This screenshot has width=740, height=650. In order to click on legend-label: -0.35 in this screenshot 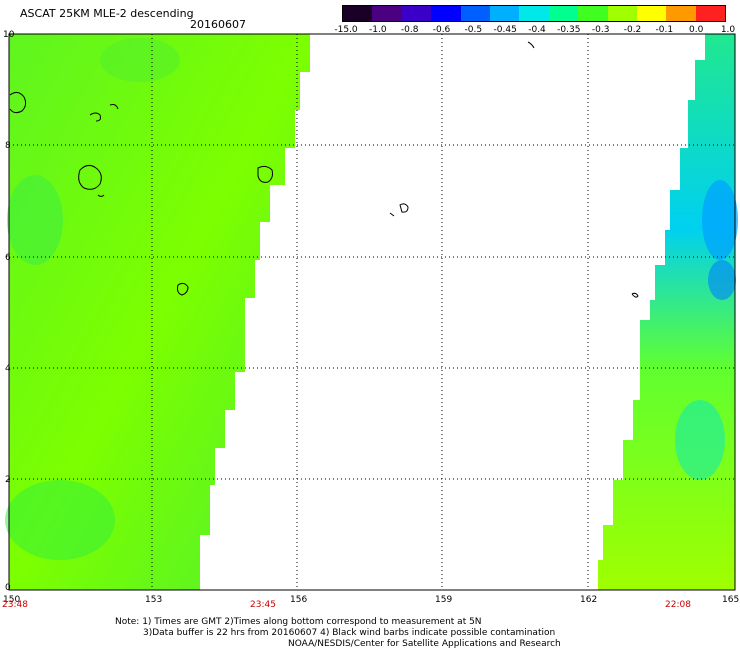, I will do `click(569, 30)`.